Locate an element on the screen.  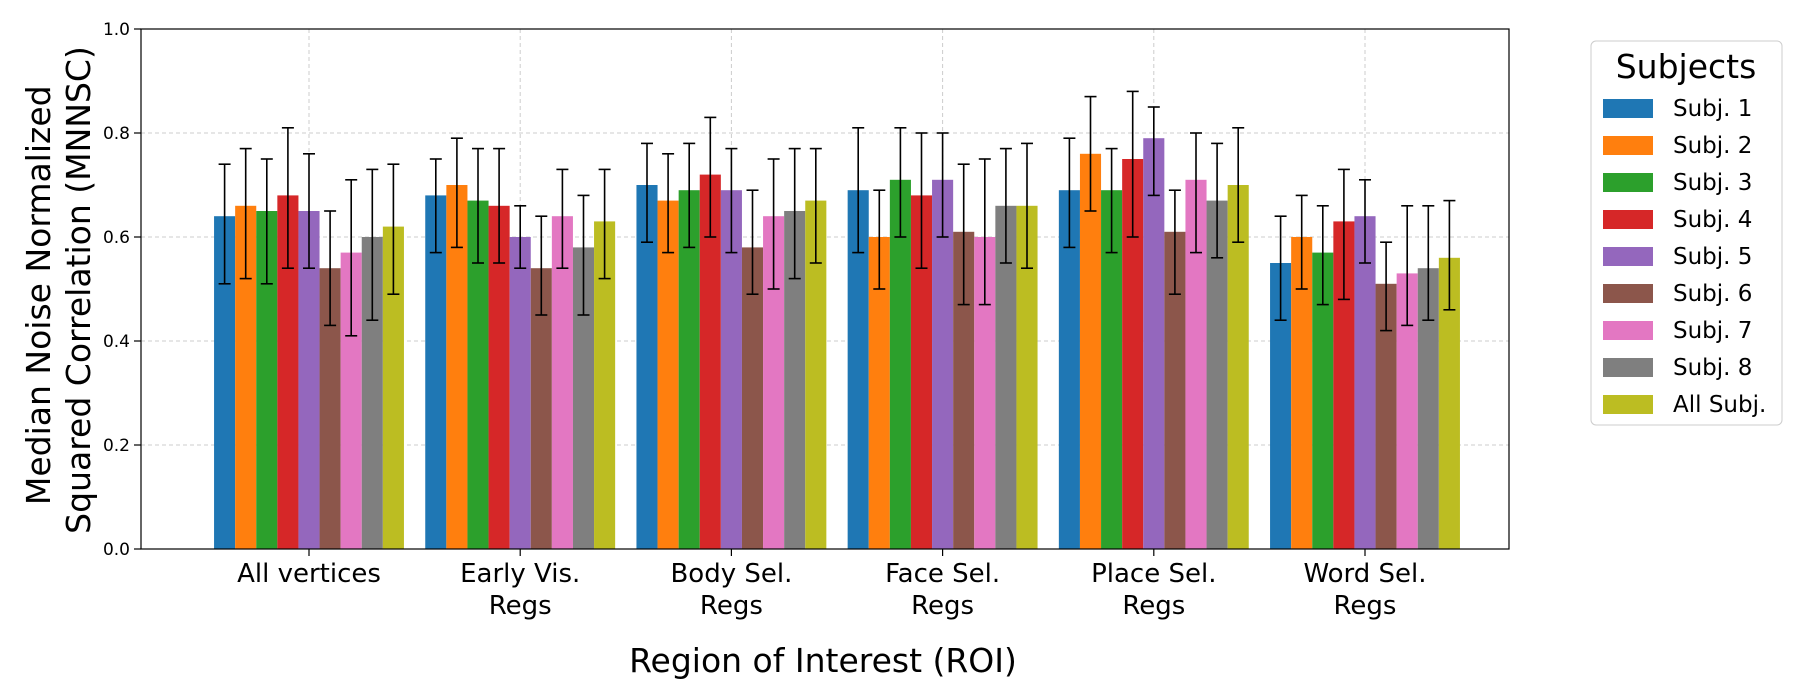
x-axis-label: Region of Interest (ROI) is located at coordinates (823, 660).